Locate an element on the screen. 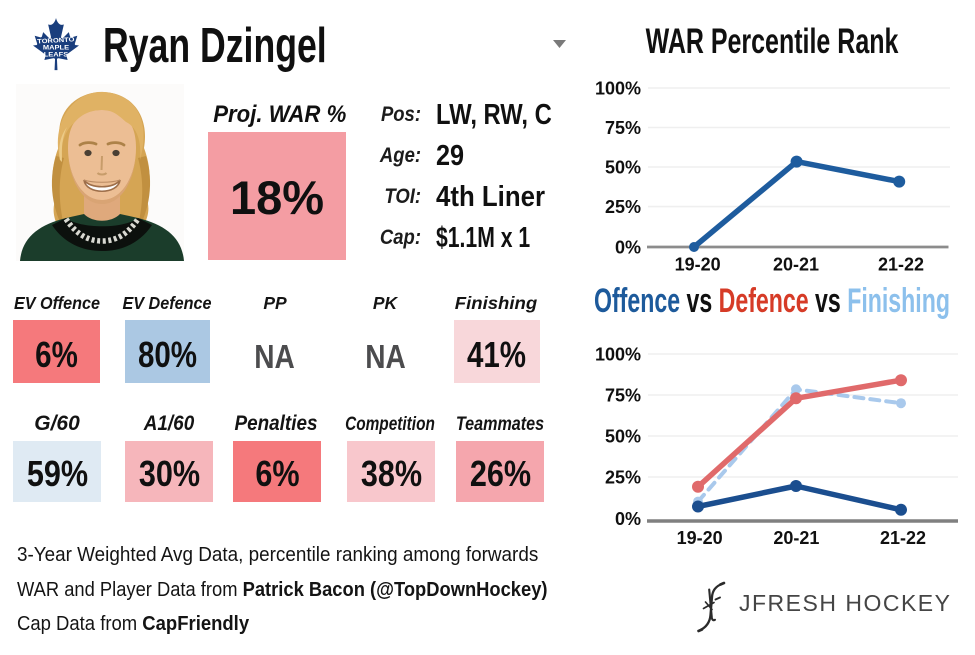 This screenshot has height=655, width=975. svg-text: TORONTO is located at coordinates (56, 41).